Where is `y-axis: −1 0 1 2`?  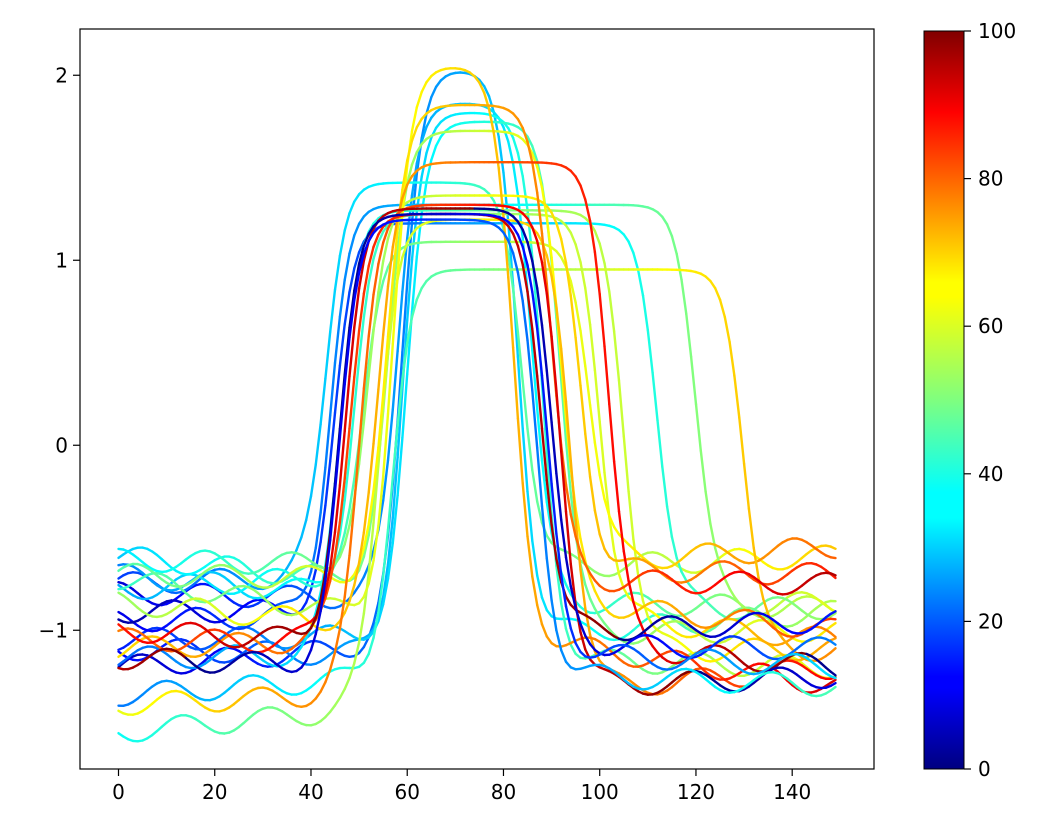 y-axis: −1 0 1 2 is located at coordinates (59, 352).